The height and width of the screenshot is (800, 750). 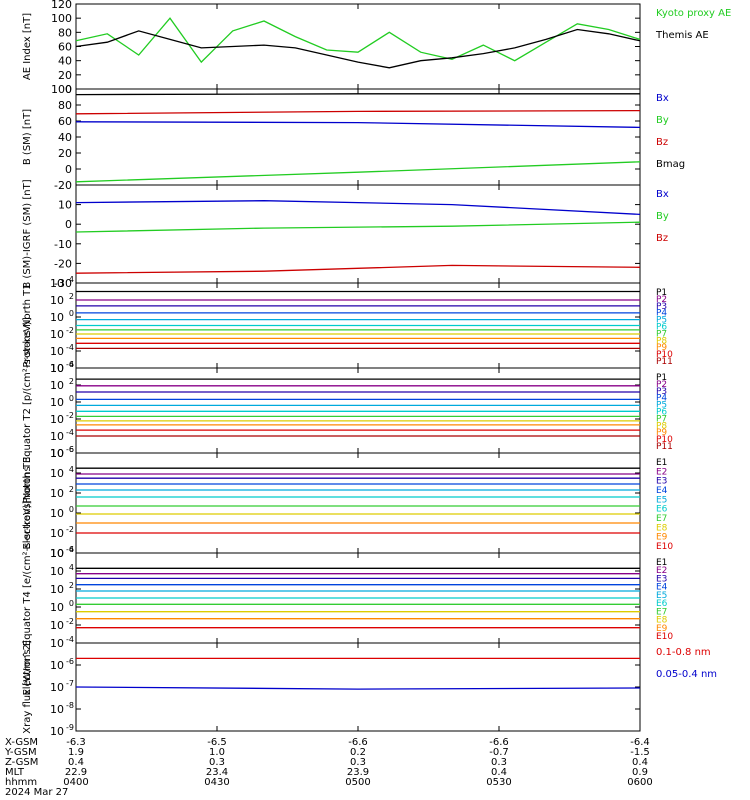 I want to click on x-axis-value: 0.9, so click(x=640, y=772).